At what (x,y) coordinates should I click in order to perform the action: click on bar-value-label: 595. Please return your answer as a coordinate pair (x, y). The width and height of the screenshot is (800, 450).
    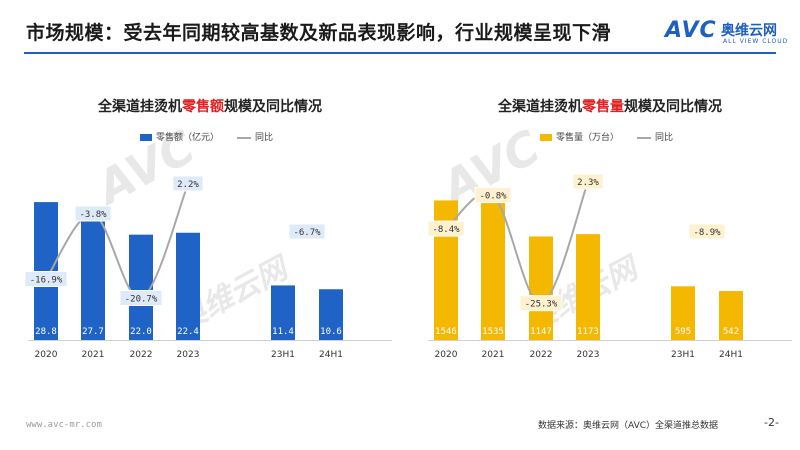
    Looking at the image, I should click on (683, 332).